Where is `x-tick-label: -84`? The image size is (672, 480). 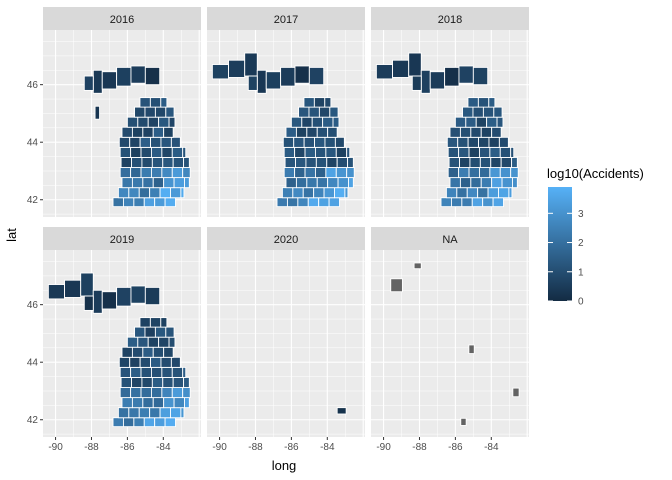
x-tick-label: -84 is located at coordinates (163, 447).